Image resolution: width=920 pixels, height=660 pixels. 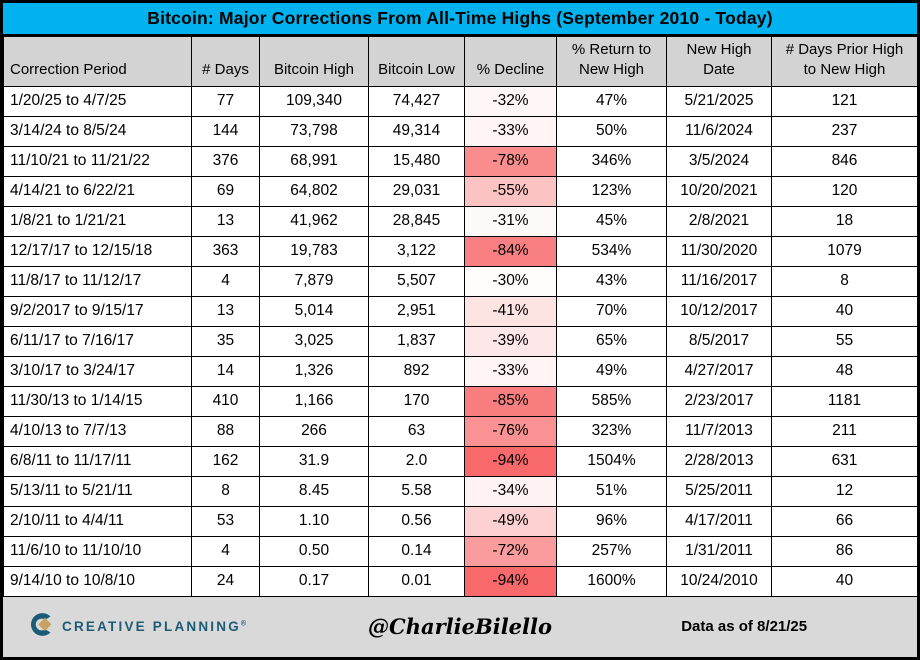 I want to click on cell-low: 1,837, so click(x=416, y=341).